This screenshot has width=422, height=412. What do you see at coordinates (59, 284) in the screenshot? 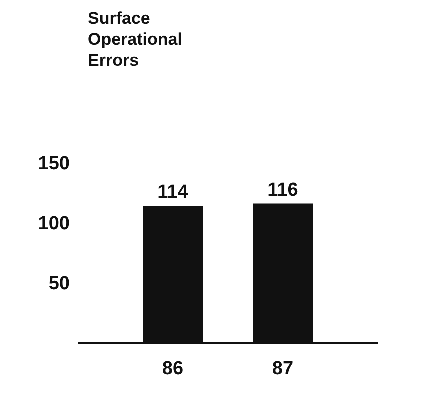
I see `y-tick-label: 50` at bounding box center [59, 284].